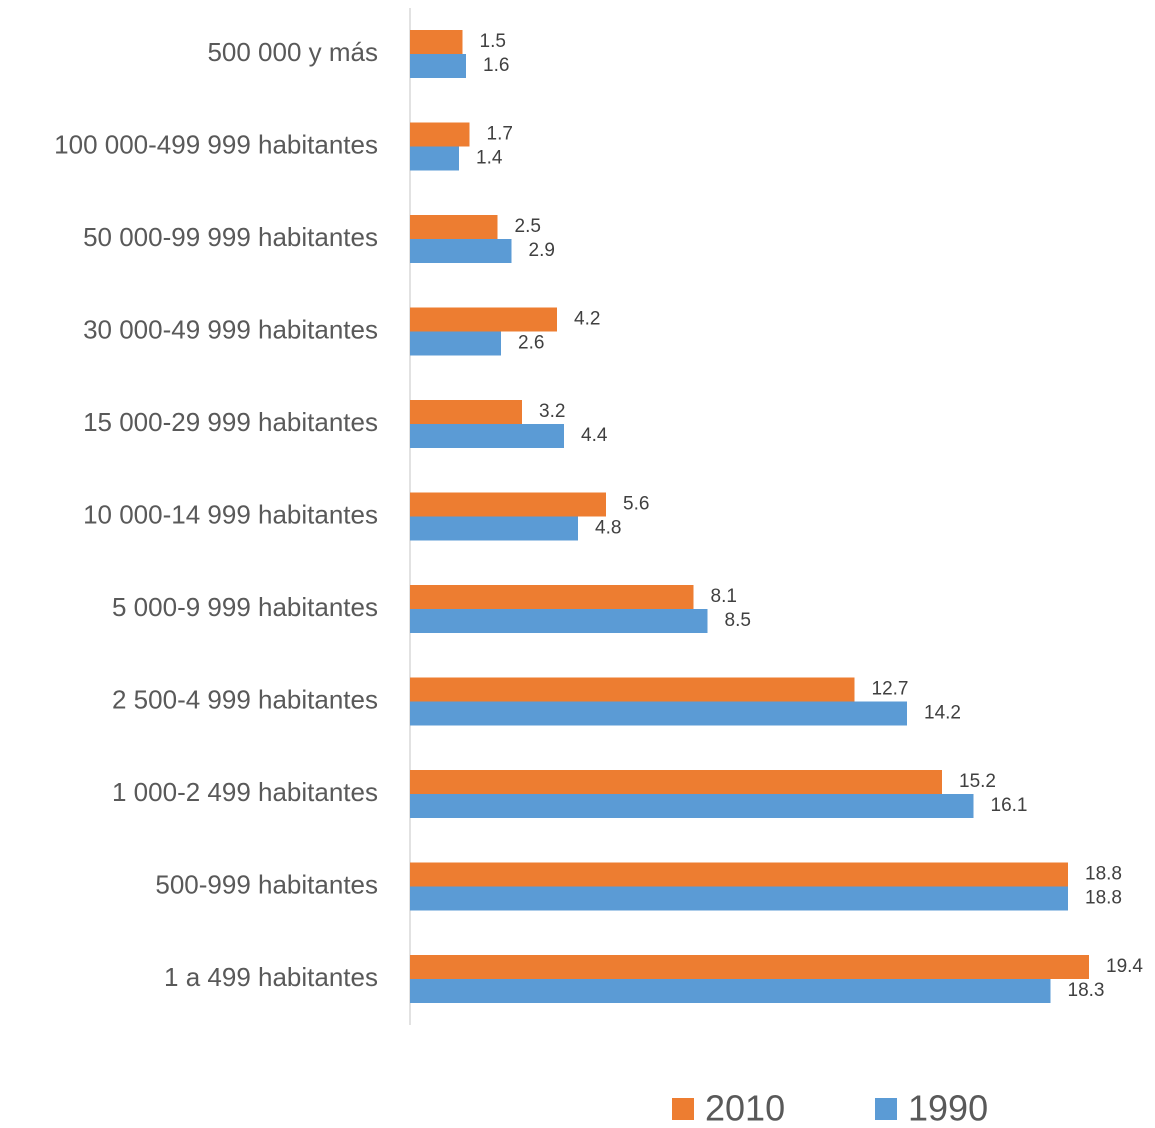 The image size is (1155, 1128). I want to click on data-label: 2.5, so click(528, 226).